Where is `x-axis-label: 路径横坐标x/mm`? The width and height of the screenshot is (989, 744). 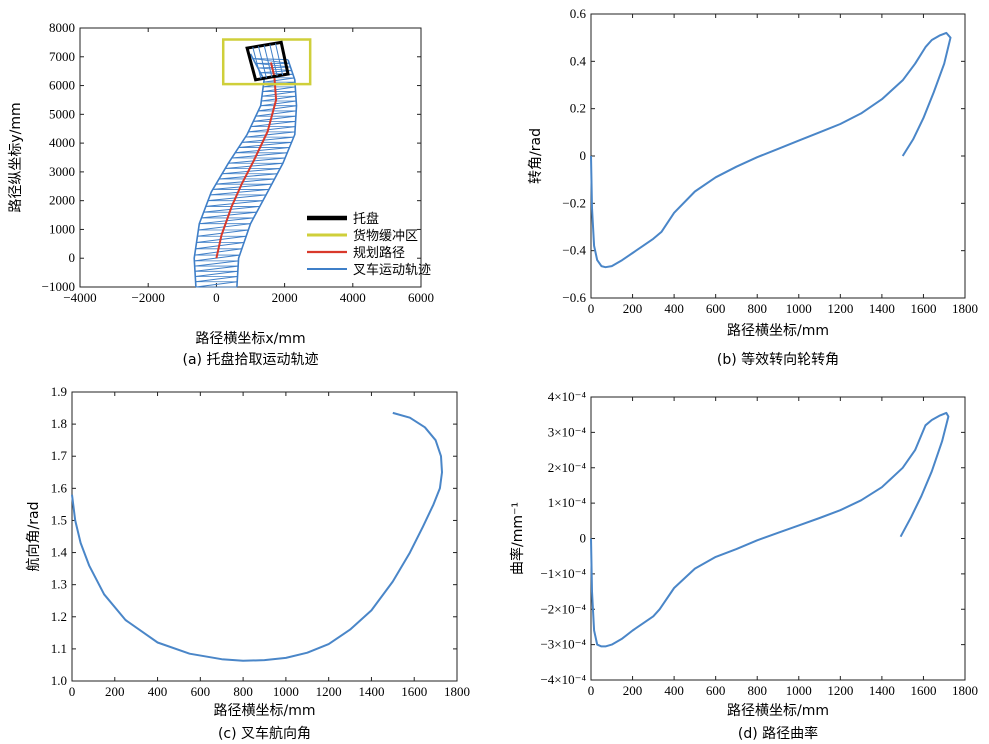 x-axis-label: 路径横坐标x/mm is located at coordinates (250, 339).